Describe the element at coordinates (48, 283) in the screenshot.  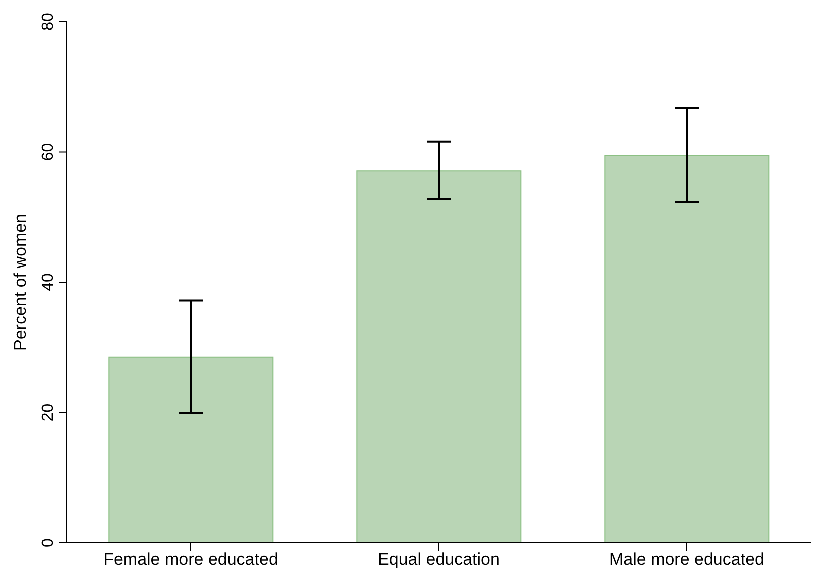
I see `y-tick-label: 40` at that location.